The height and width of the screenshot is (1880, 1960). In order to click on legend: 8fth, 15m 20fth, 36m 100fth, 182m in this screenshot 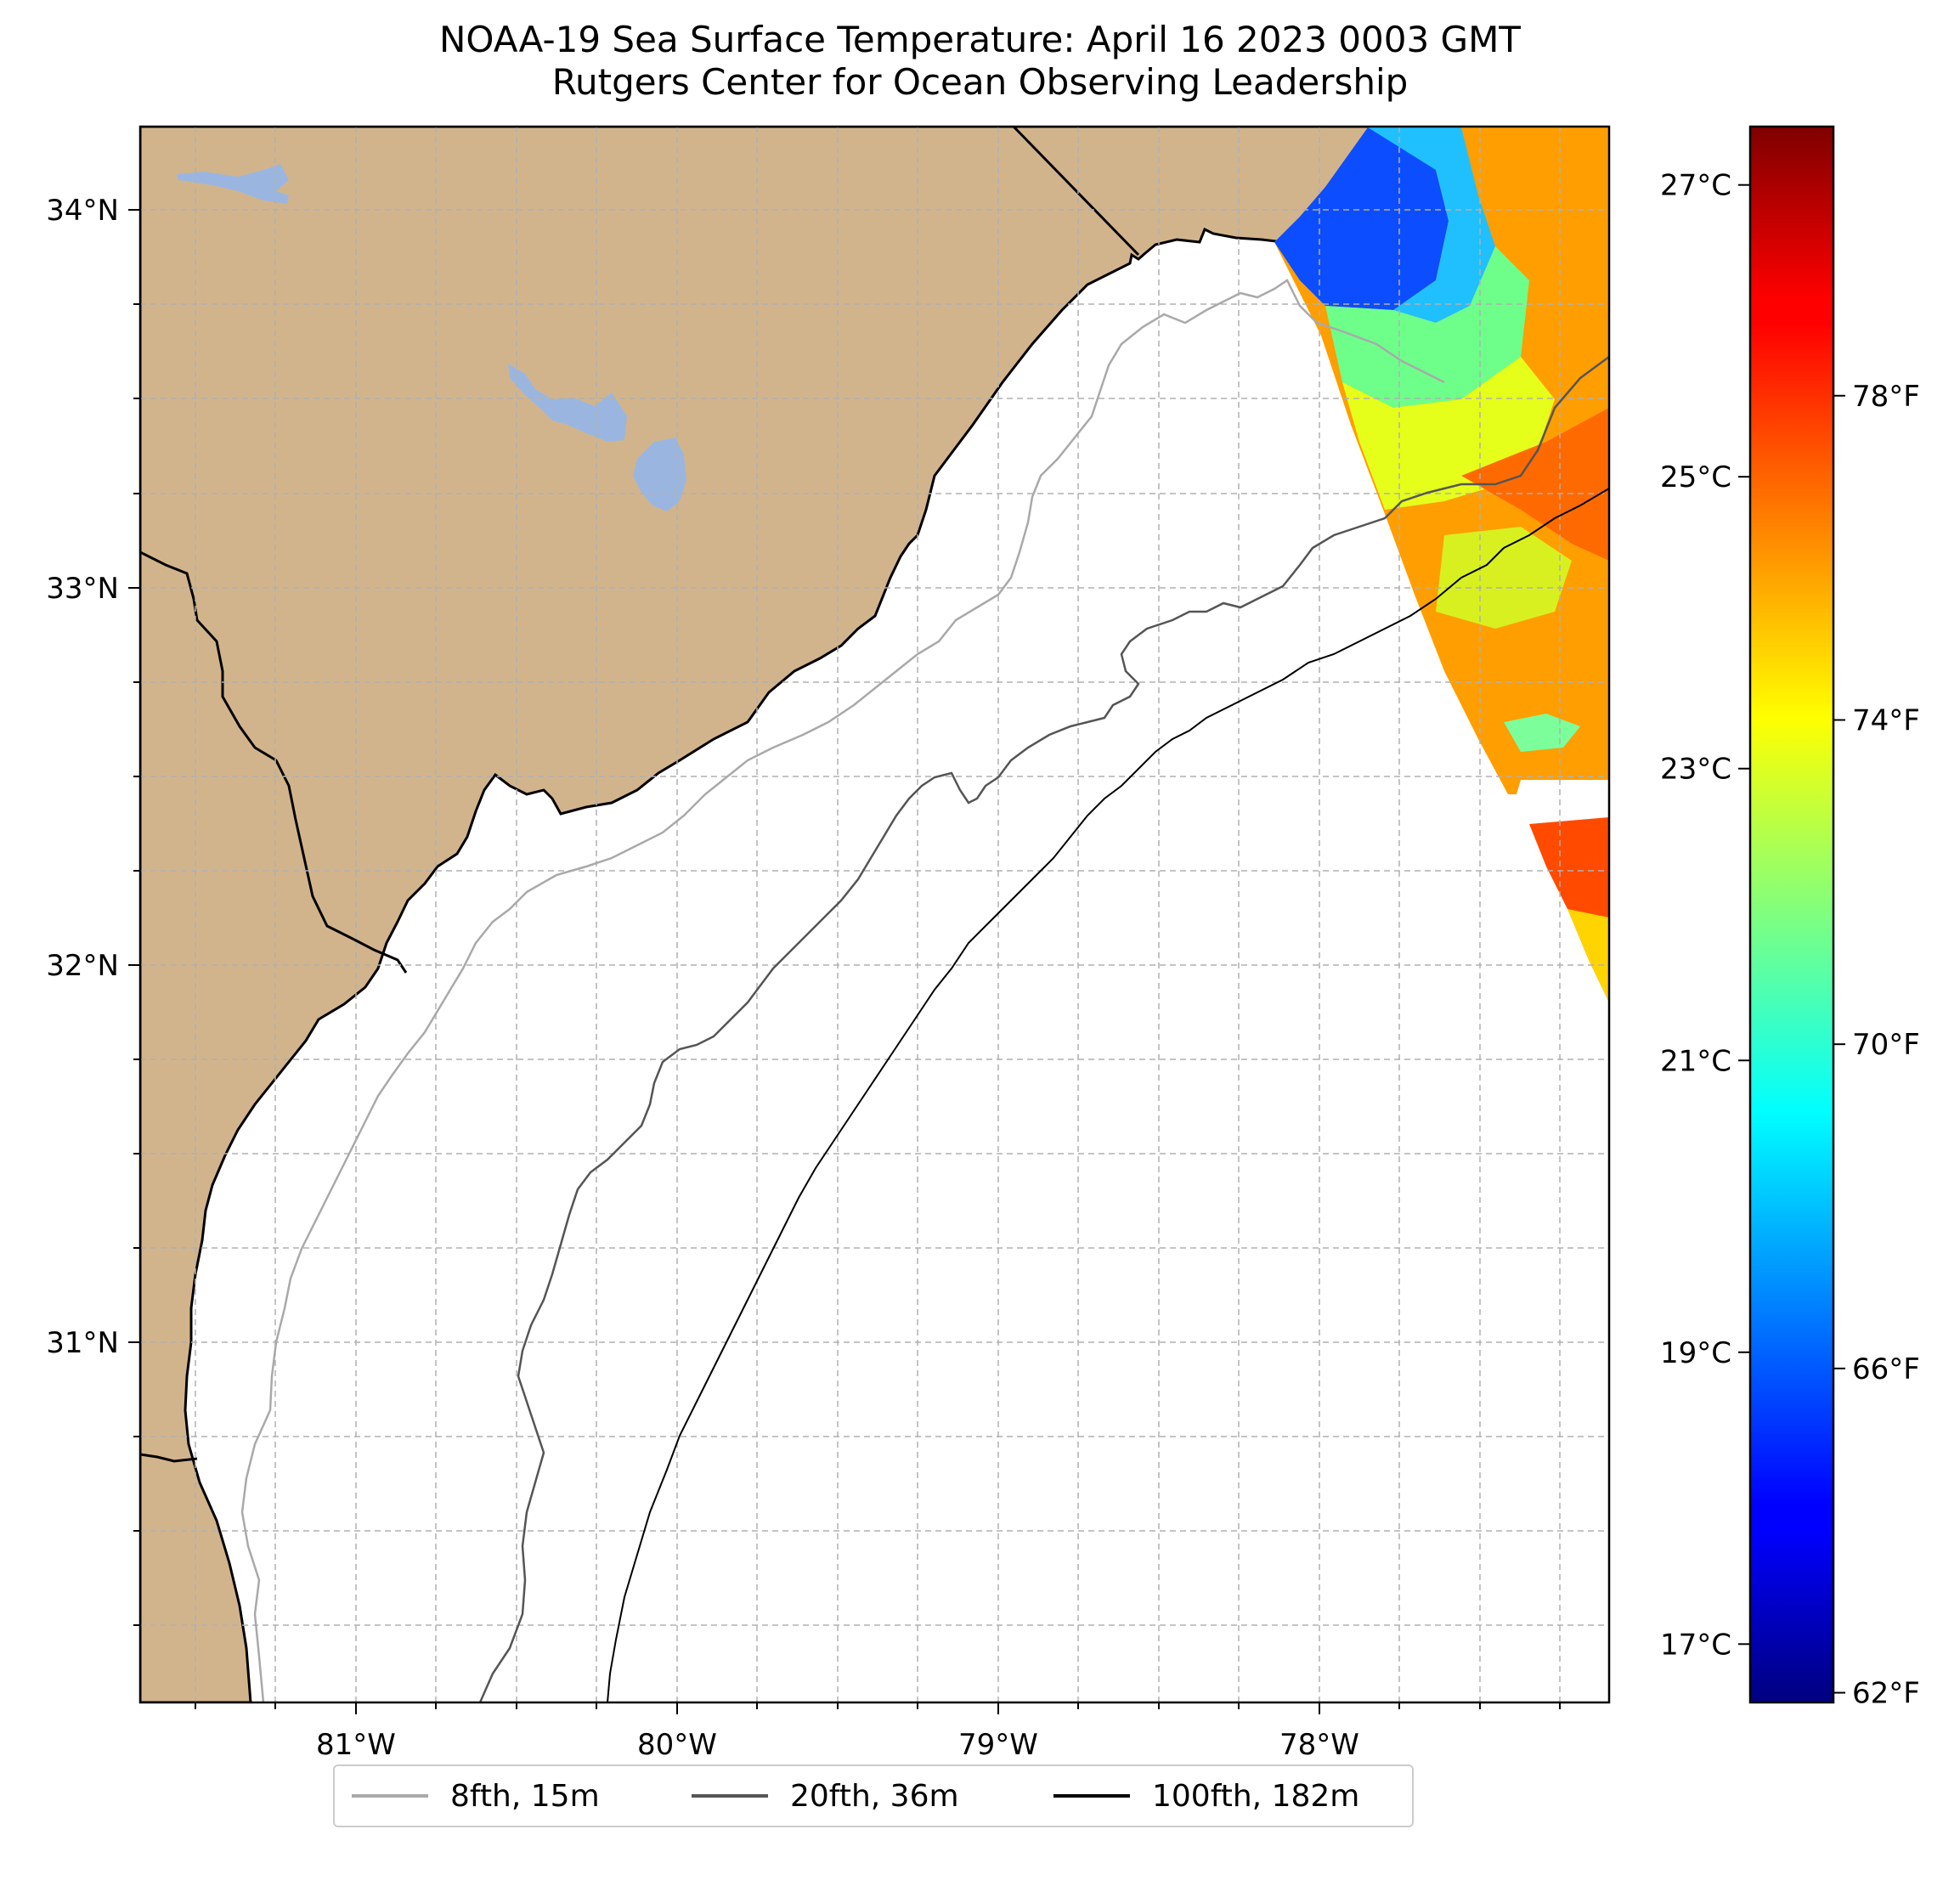, I will do `click(874, 1795)`.